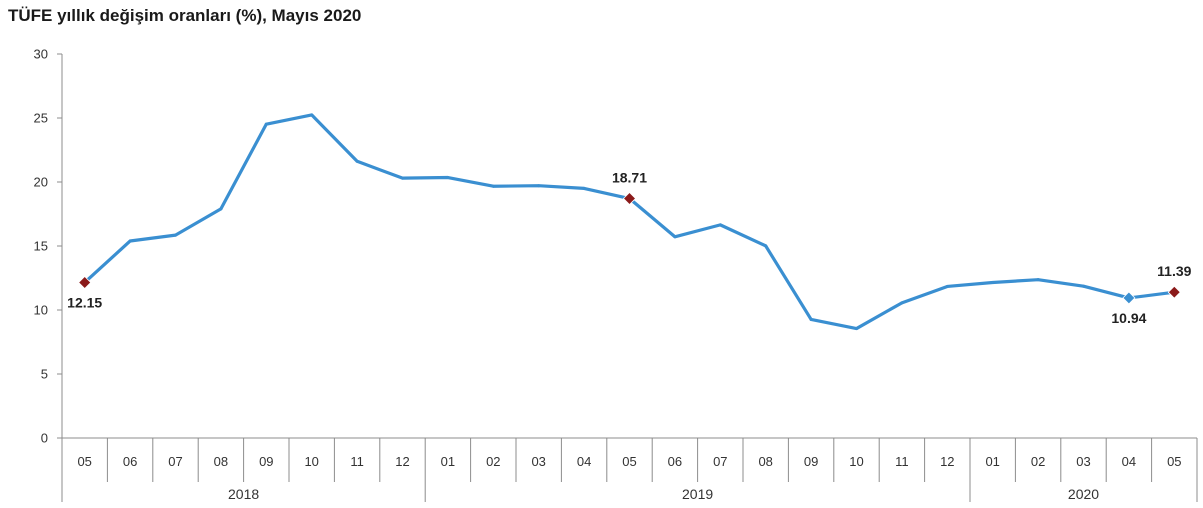 The image size is (1203, 508). Describe the element at coordinates (243, 494) in the screenshot. I see `year-label: 2018` at that location.